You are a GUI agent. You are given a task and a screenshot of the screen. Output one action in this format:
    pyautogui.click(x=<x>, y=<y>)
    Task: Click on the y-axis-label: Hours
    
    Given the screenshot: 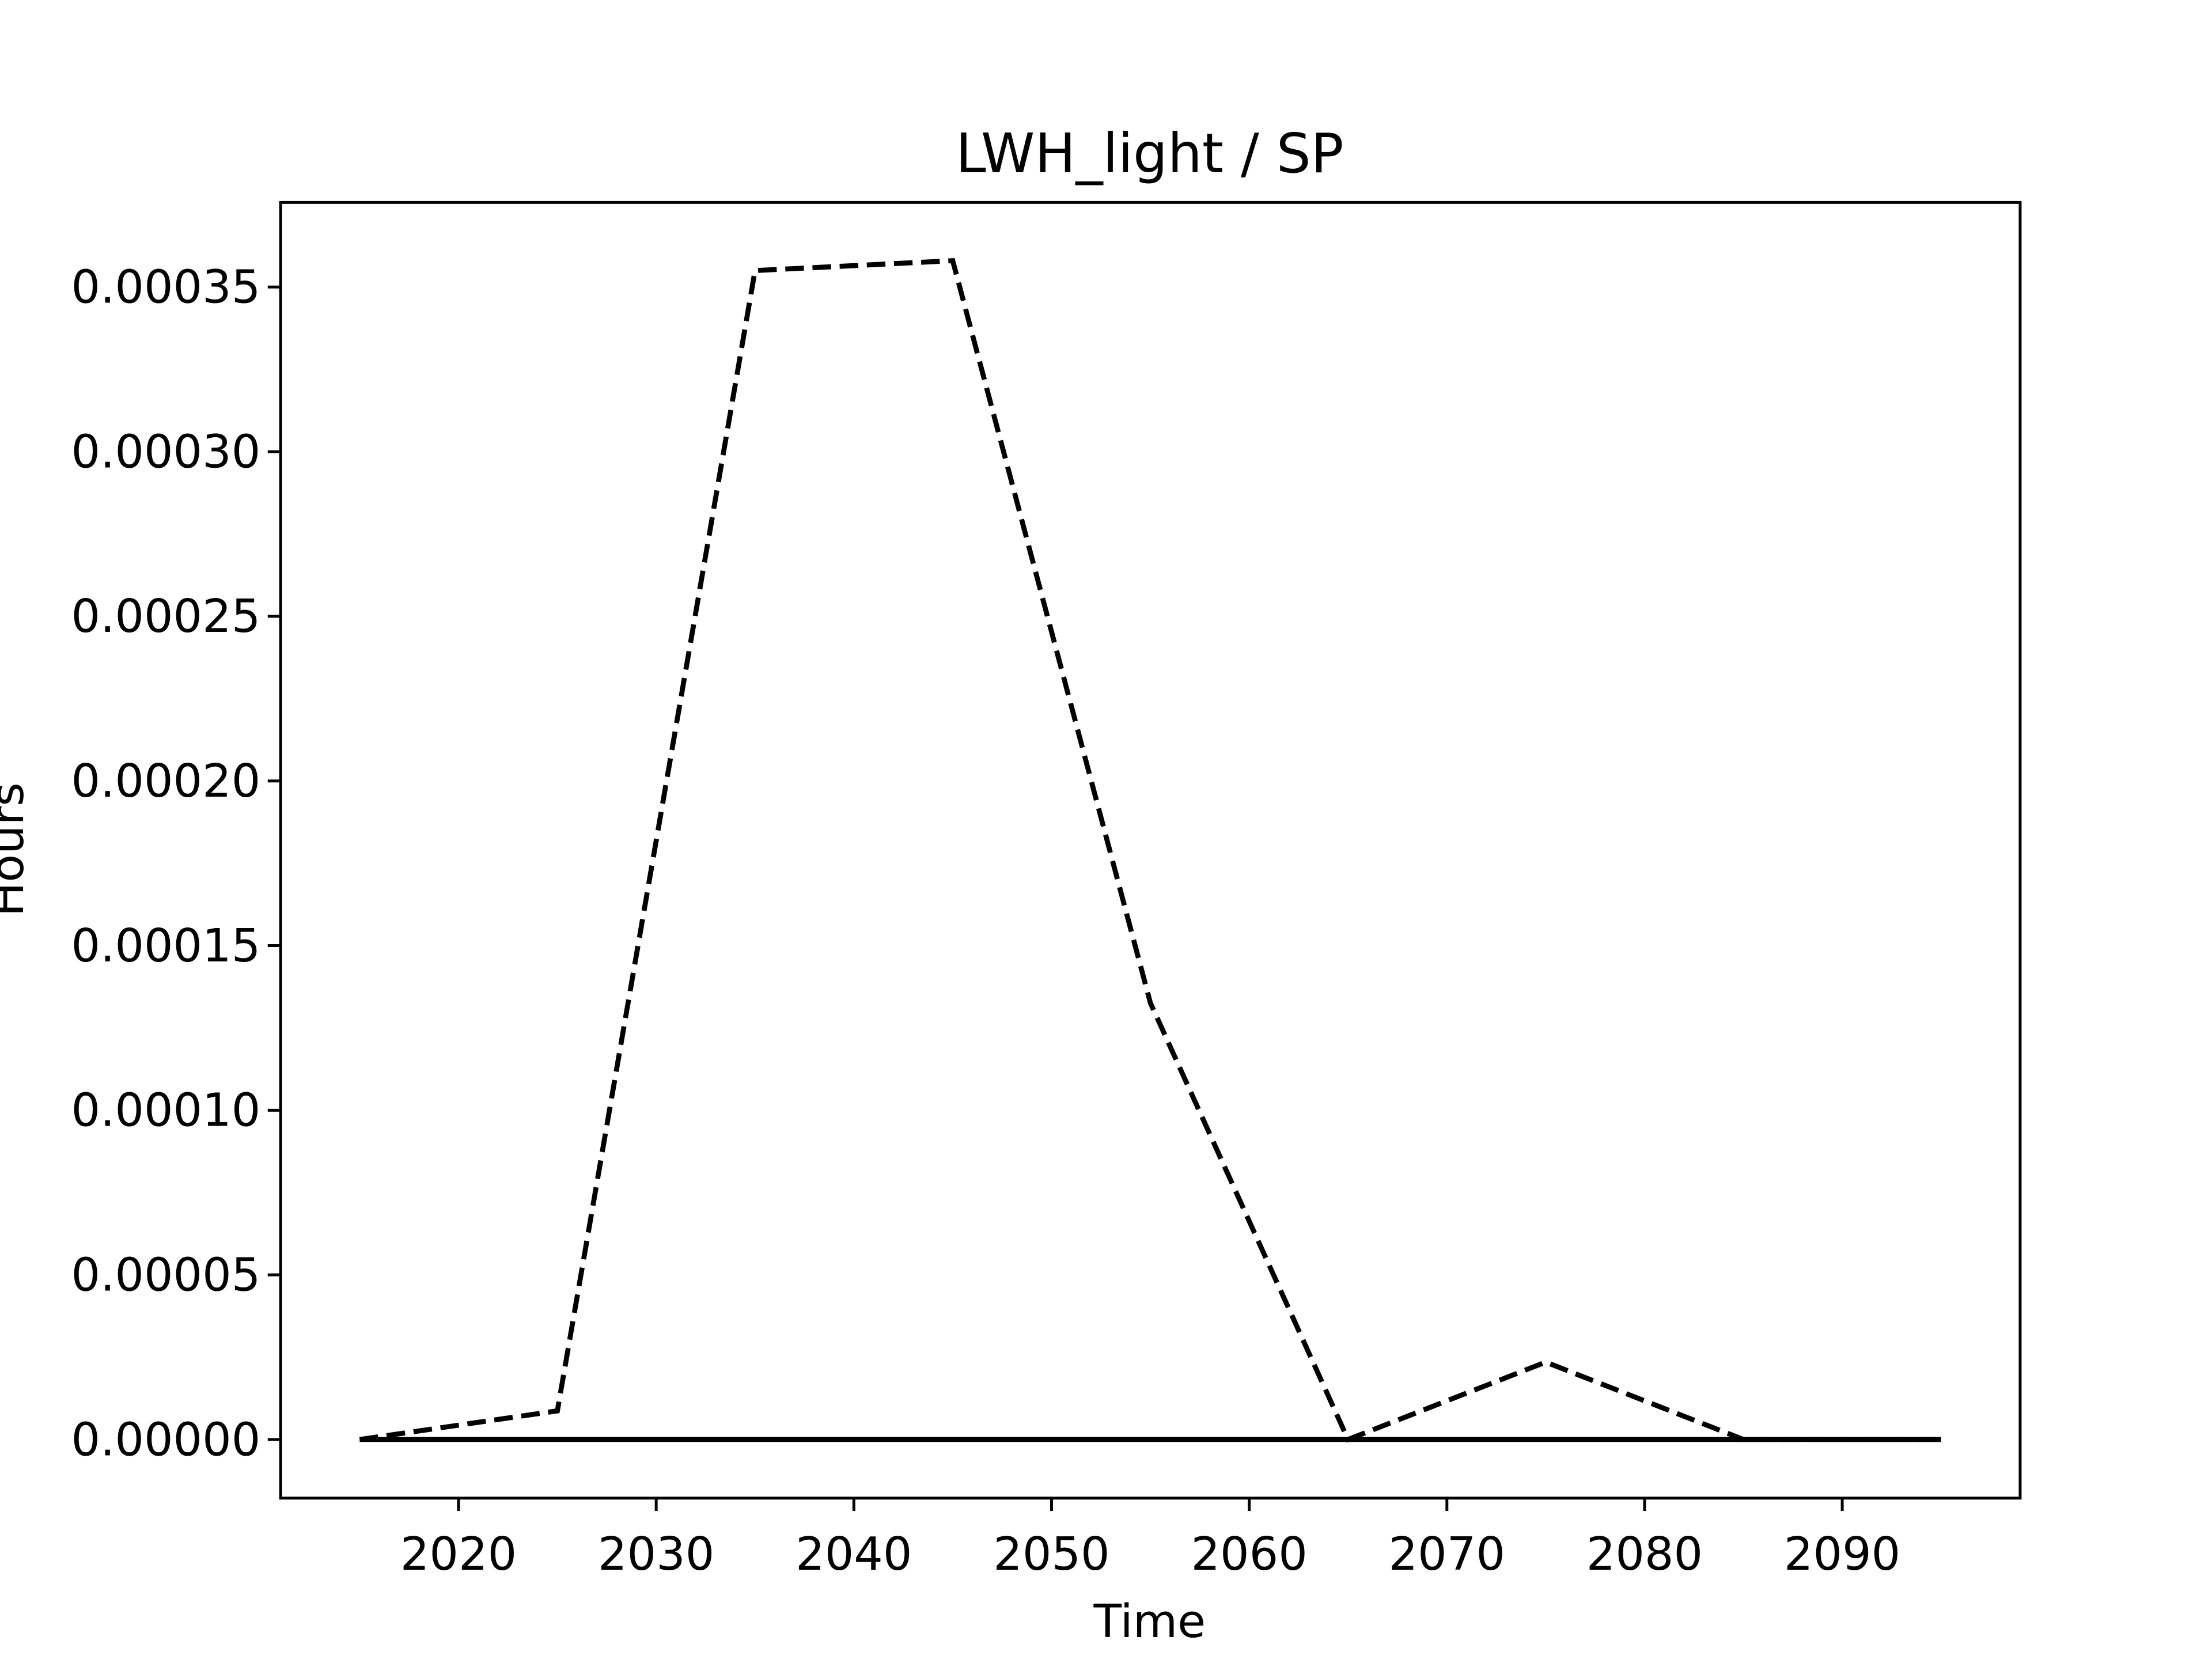 What is the action you would take?
    pyautogui.click(x=17, y=849)
    